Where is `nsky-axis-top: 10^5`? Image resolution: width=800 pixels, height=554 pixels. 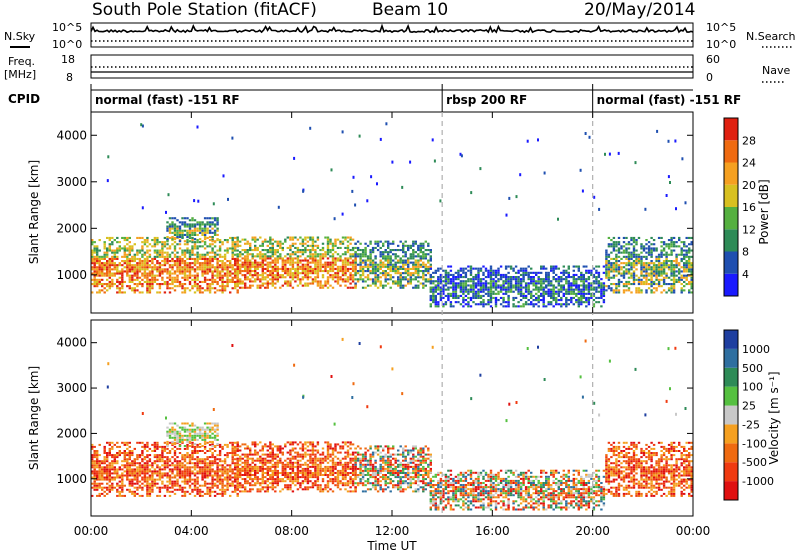
nsky-axis-top: 10^5 is located at coordinates (67, 27).